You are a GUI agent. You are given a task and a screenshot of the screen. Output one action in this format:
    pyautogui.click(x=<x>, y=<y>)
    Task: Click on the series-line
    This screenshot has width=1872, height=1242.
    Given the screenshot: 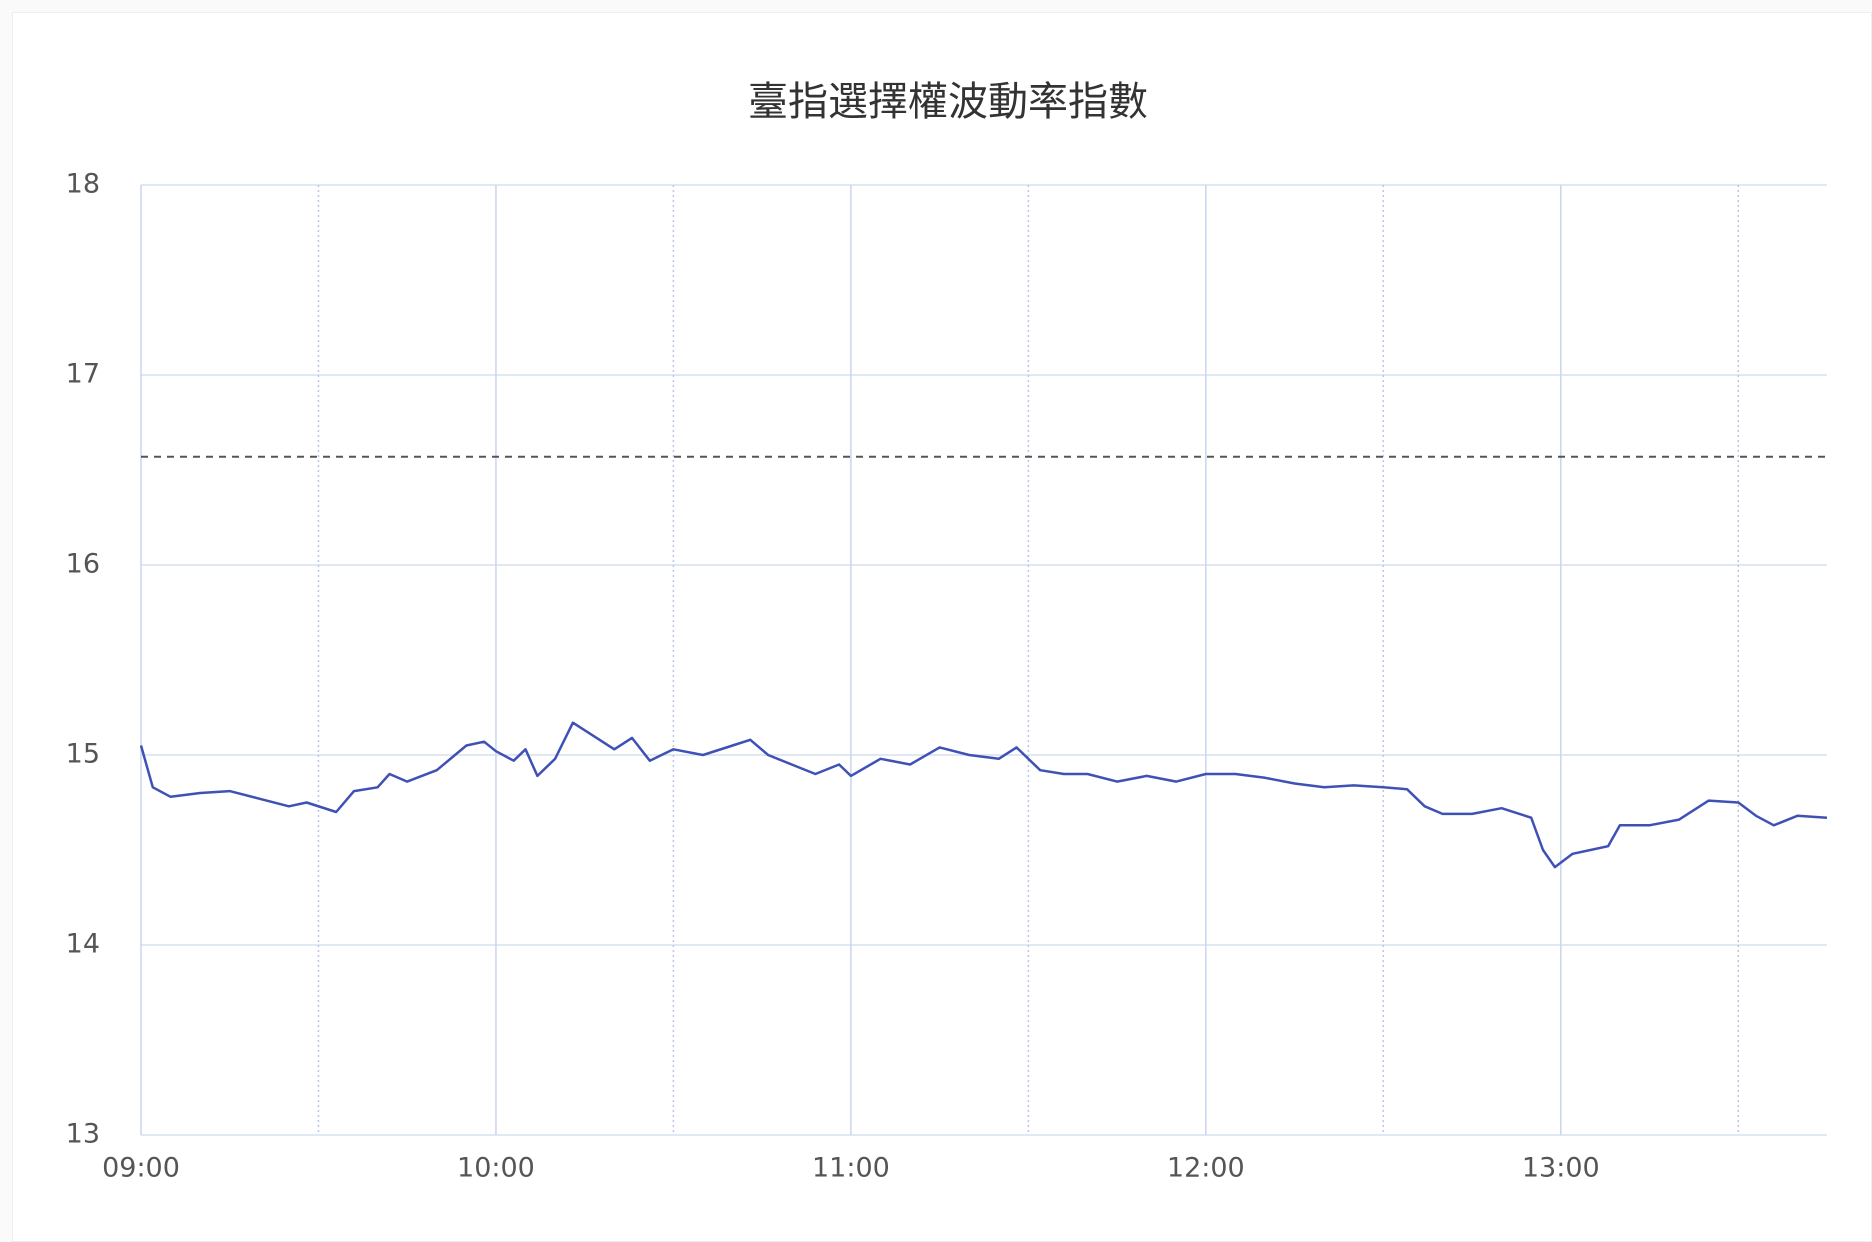 What is the action you would take?
    pyautogui.click(x=983, y=795)
    